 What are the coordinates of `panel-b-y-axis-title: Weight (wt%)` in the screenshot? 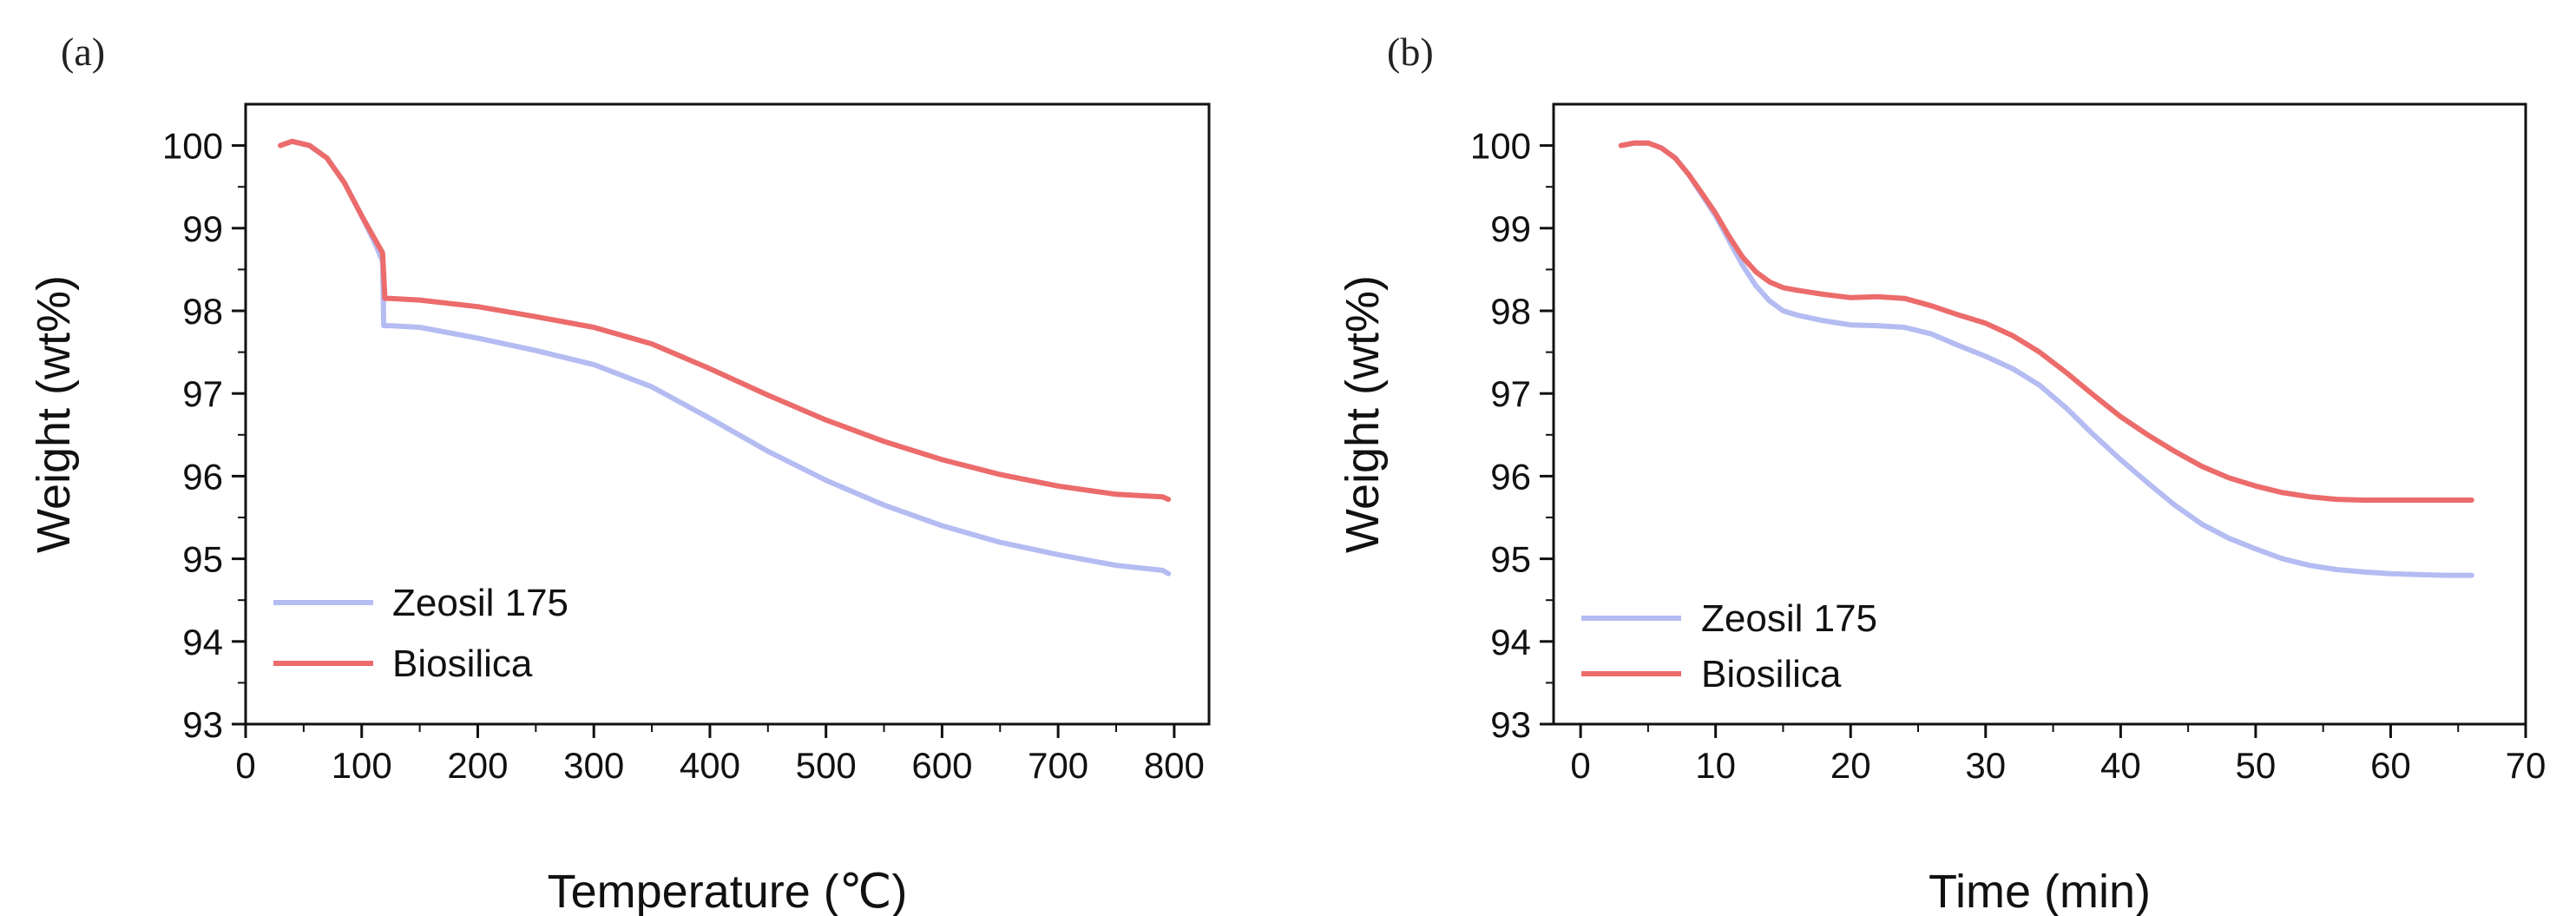 It's located at (1363, 414).